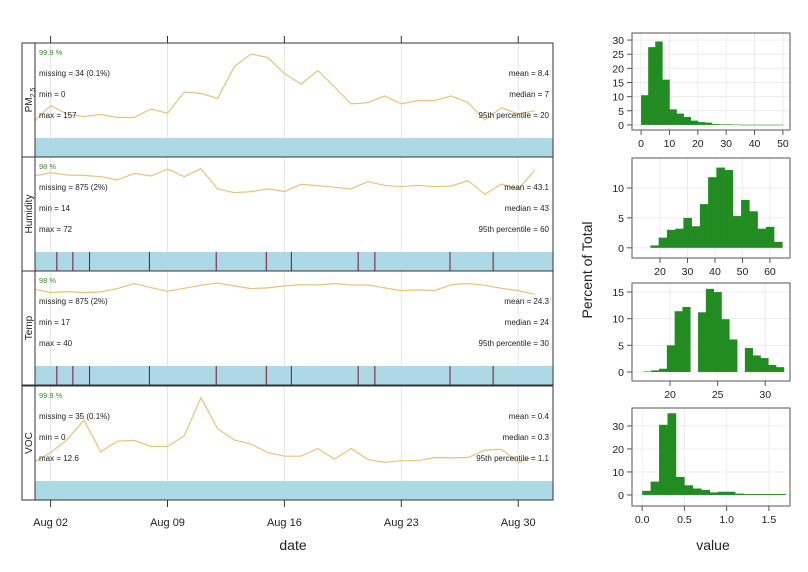 The image size is (808, 572). Describe the element at coordinates (401, 523) in the screenshot. I see `x-tick-label: Aug 23` at that location.